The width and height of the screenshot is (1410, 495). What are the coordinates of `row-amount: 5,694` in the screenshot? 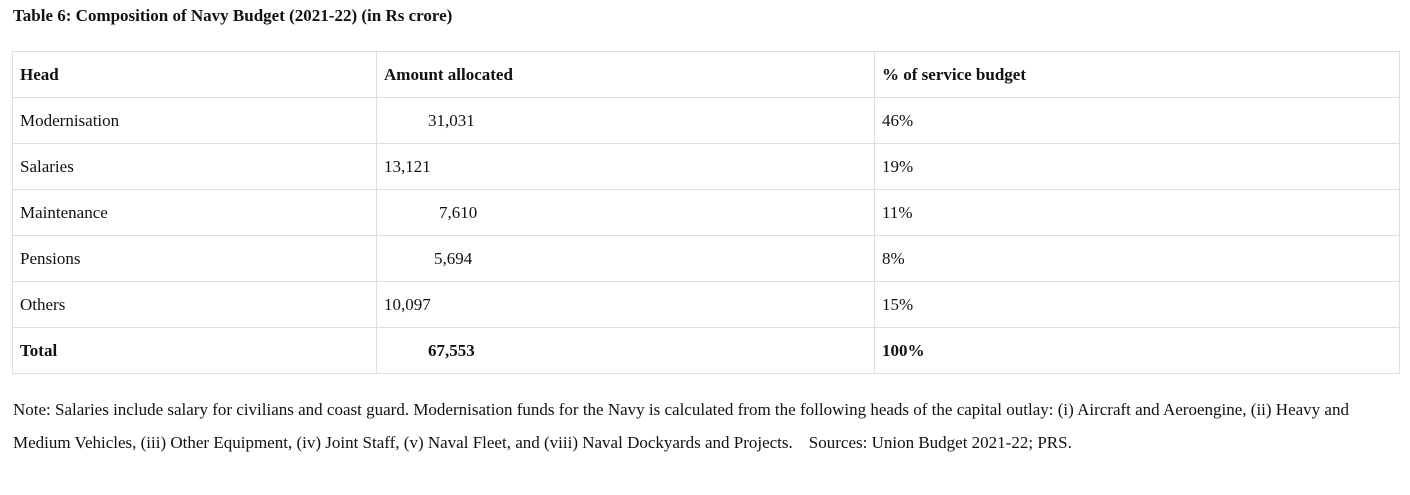 It's located at (625, 258).